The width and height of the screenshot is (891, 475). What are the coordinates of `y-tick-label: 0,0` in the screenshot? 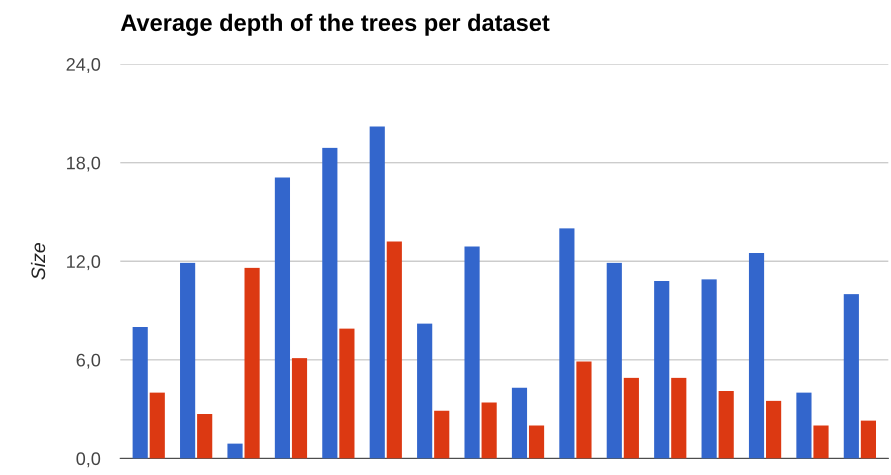 It's located at (88, 460).